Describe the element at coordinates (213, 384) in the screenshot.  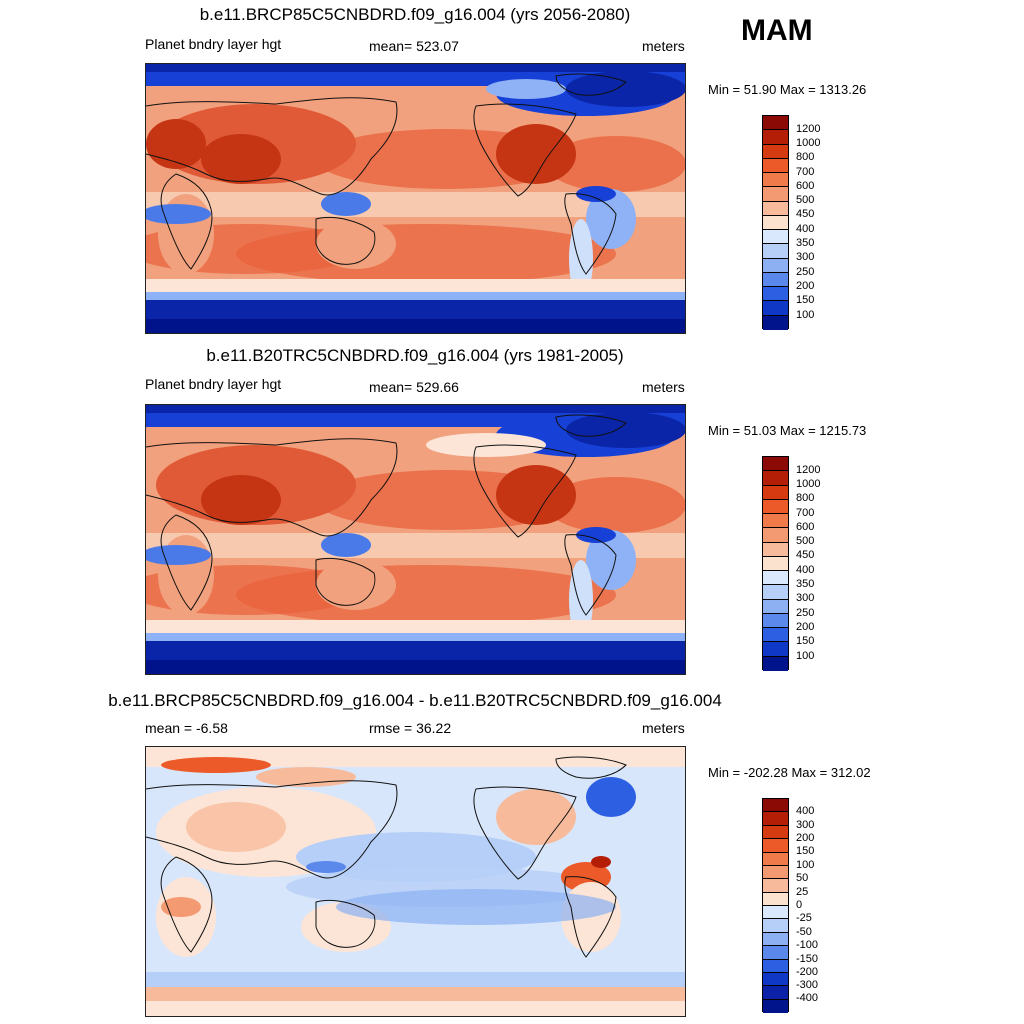
I see `panel2-variable-label: Planet bndry layer hgt` at that location.